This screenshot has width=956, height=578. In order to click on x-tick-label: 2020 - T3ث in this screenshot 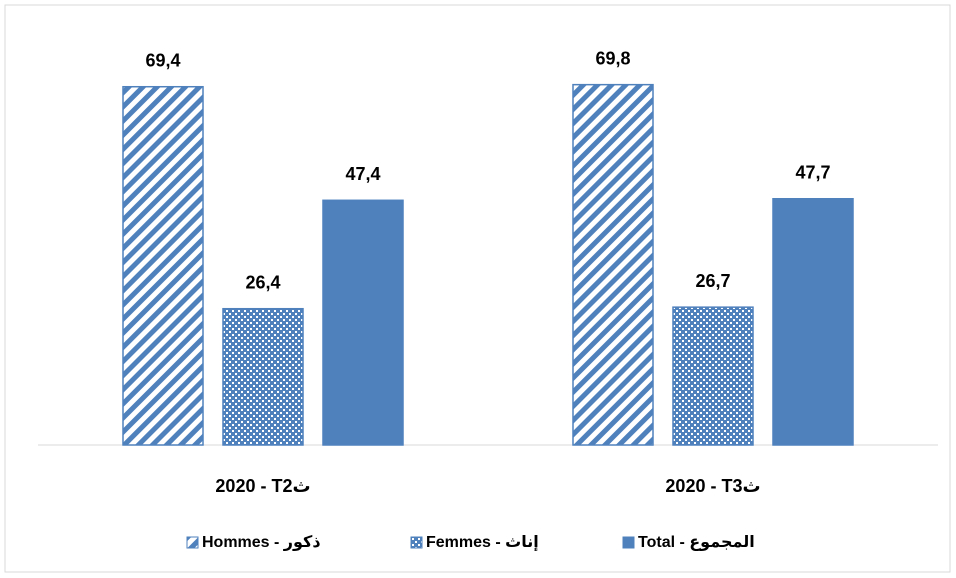, I will do `click(712, 486)`.